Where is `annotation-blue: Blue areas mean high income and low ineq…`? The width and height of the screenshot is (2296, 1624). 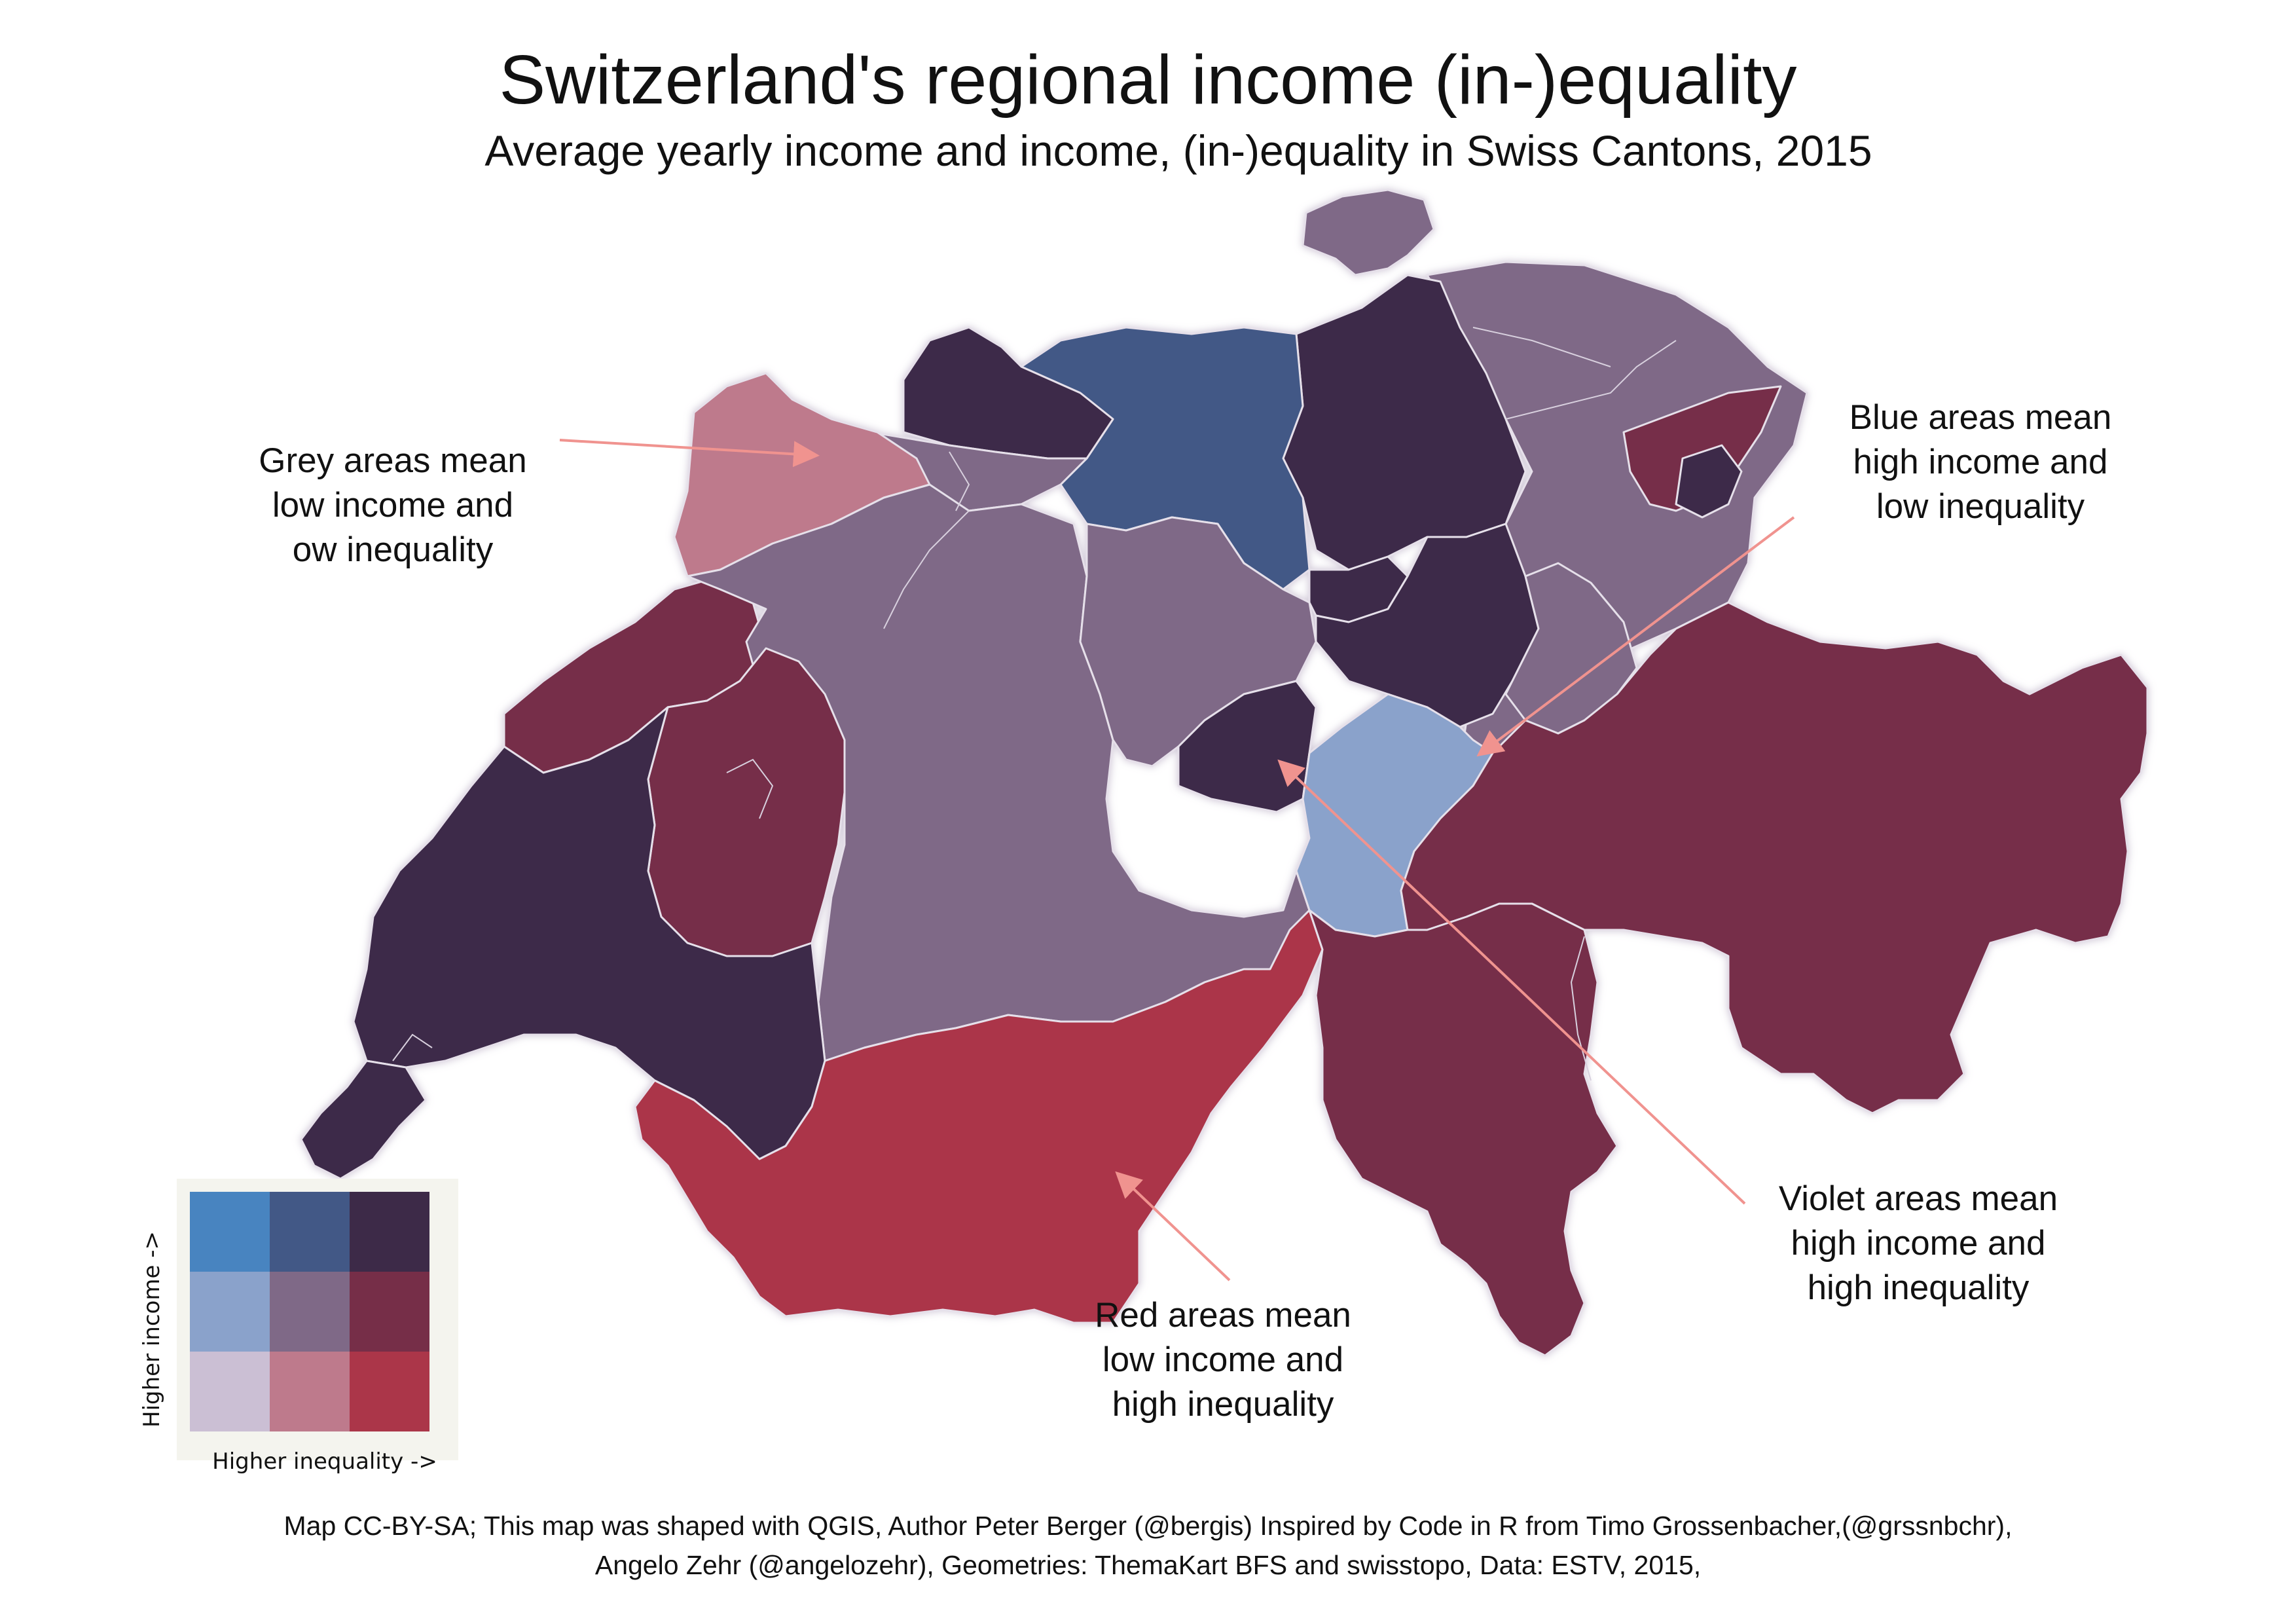 annotation-blue: Blue areas mean high income and low ineq… is located at coordinates (1980, 462).